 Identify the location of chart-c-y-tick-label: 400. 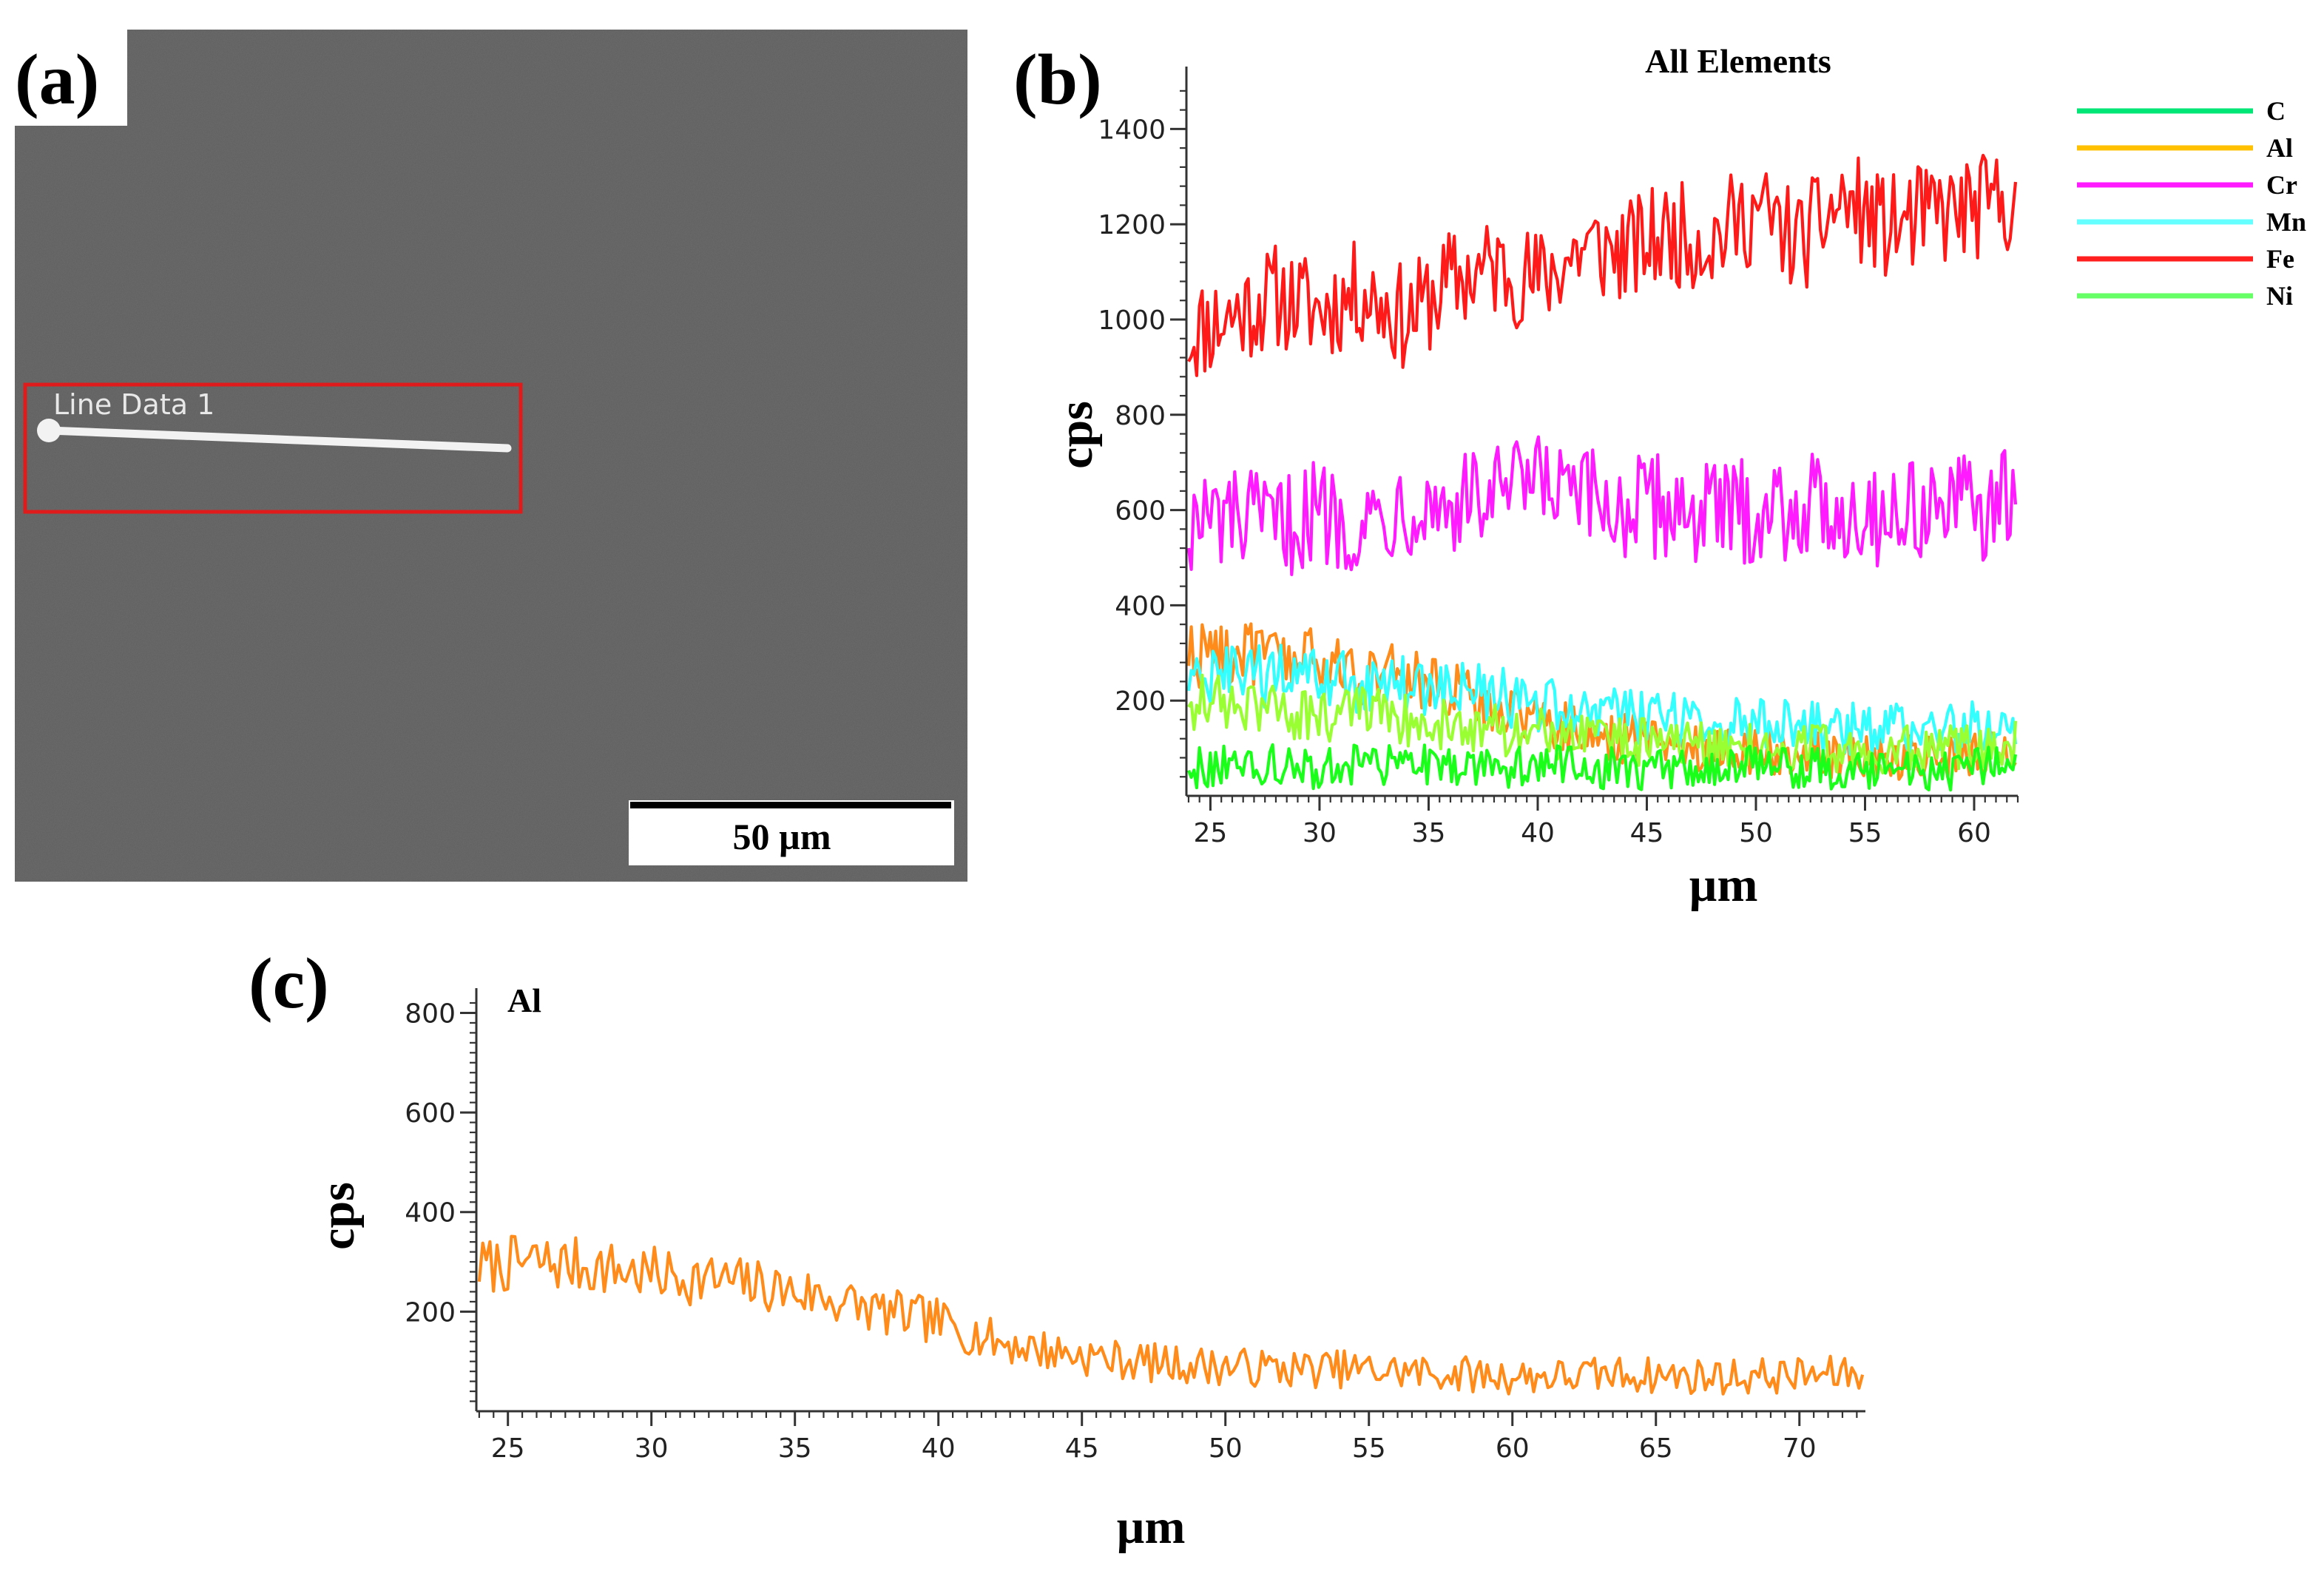
(430, 1213).